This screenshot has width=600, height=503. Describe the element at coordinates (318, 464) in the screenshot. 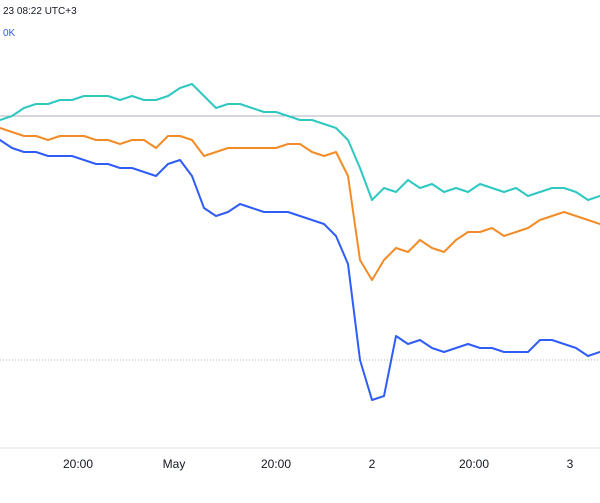

I see `x-axis: 20:00 May 20:00 2 20:00 3` at that location.